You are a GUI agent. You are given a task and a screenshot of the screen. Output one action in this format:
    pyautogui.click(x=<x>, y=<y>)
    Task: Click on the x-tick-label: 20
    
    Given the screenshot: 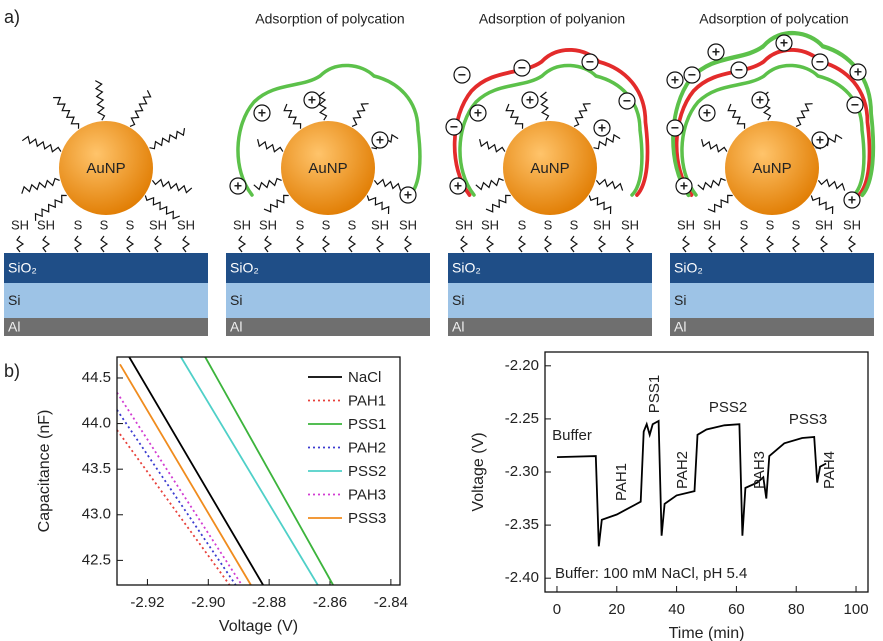 What is the action you would take?
    pyautogui.click(x=616, y=609)
    